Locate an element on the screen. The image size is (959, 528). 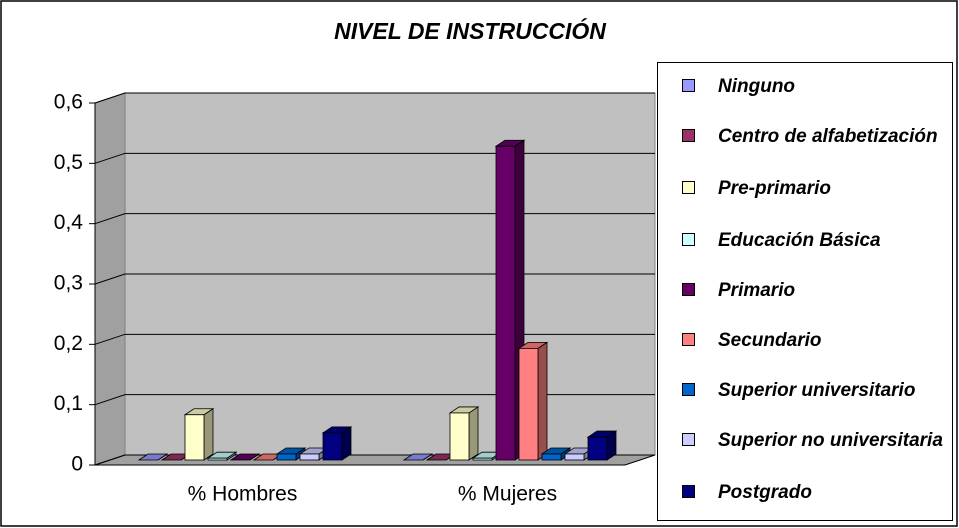
legend-label: Secundario is located at coordinates (770, 340).